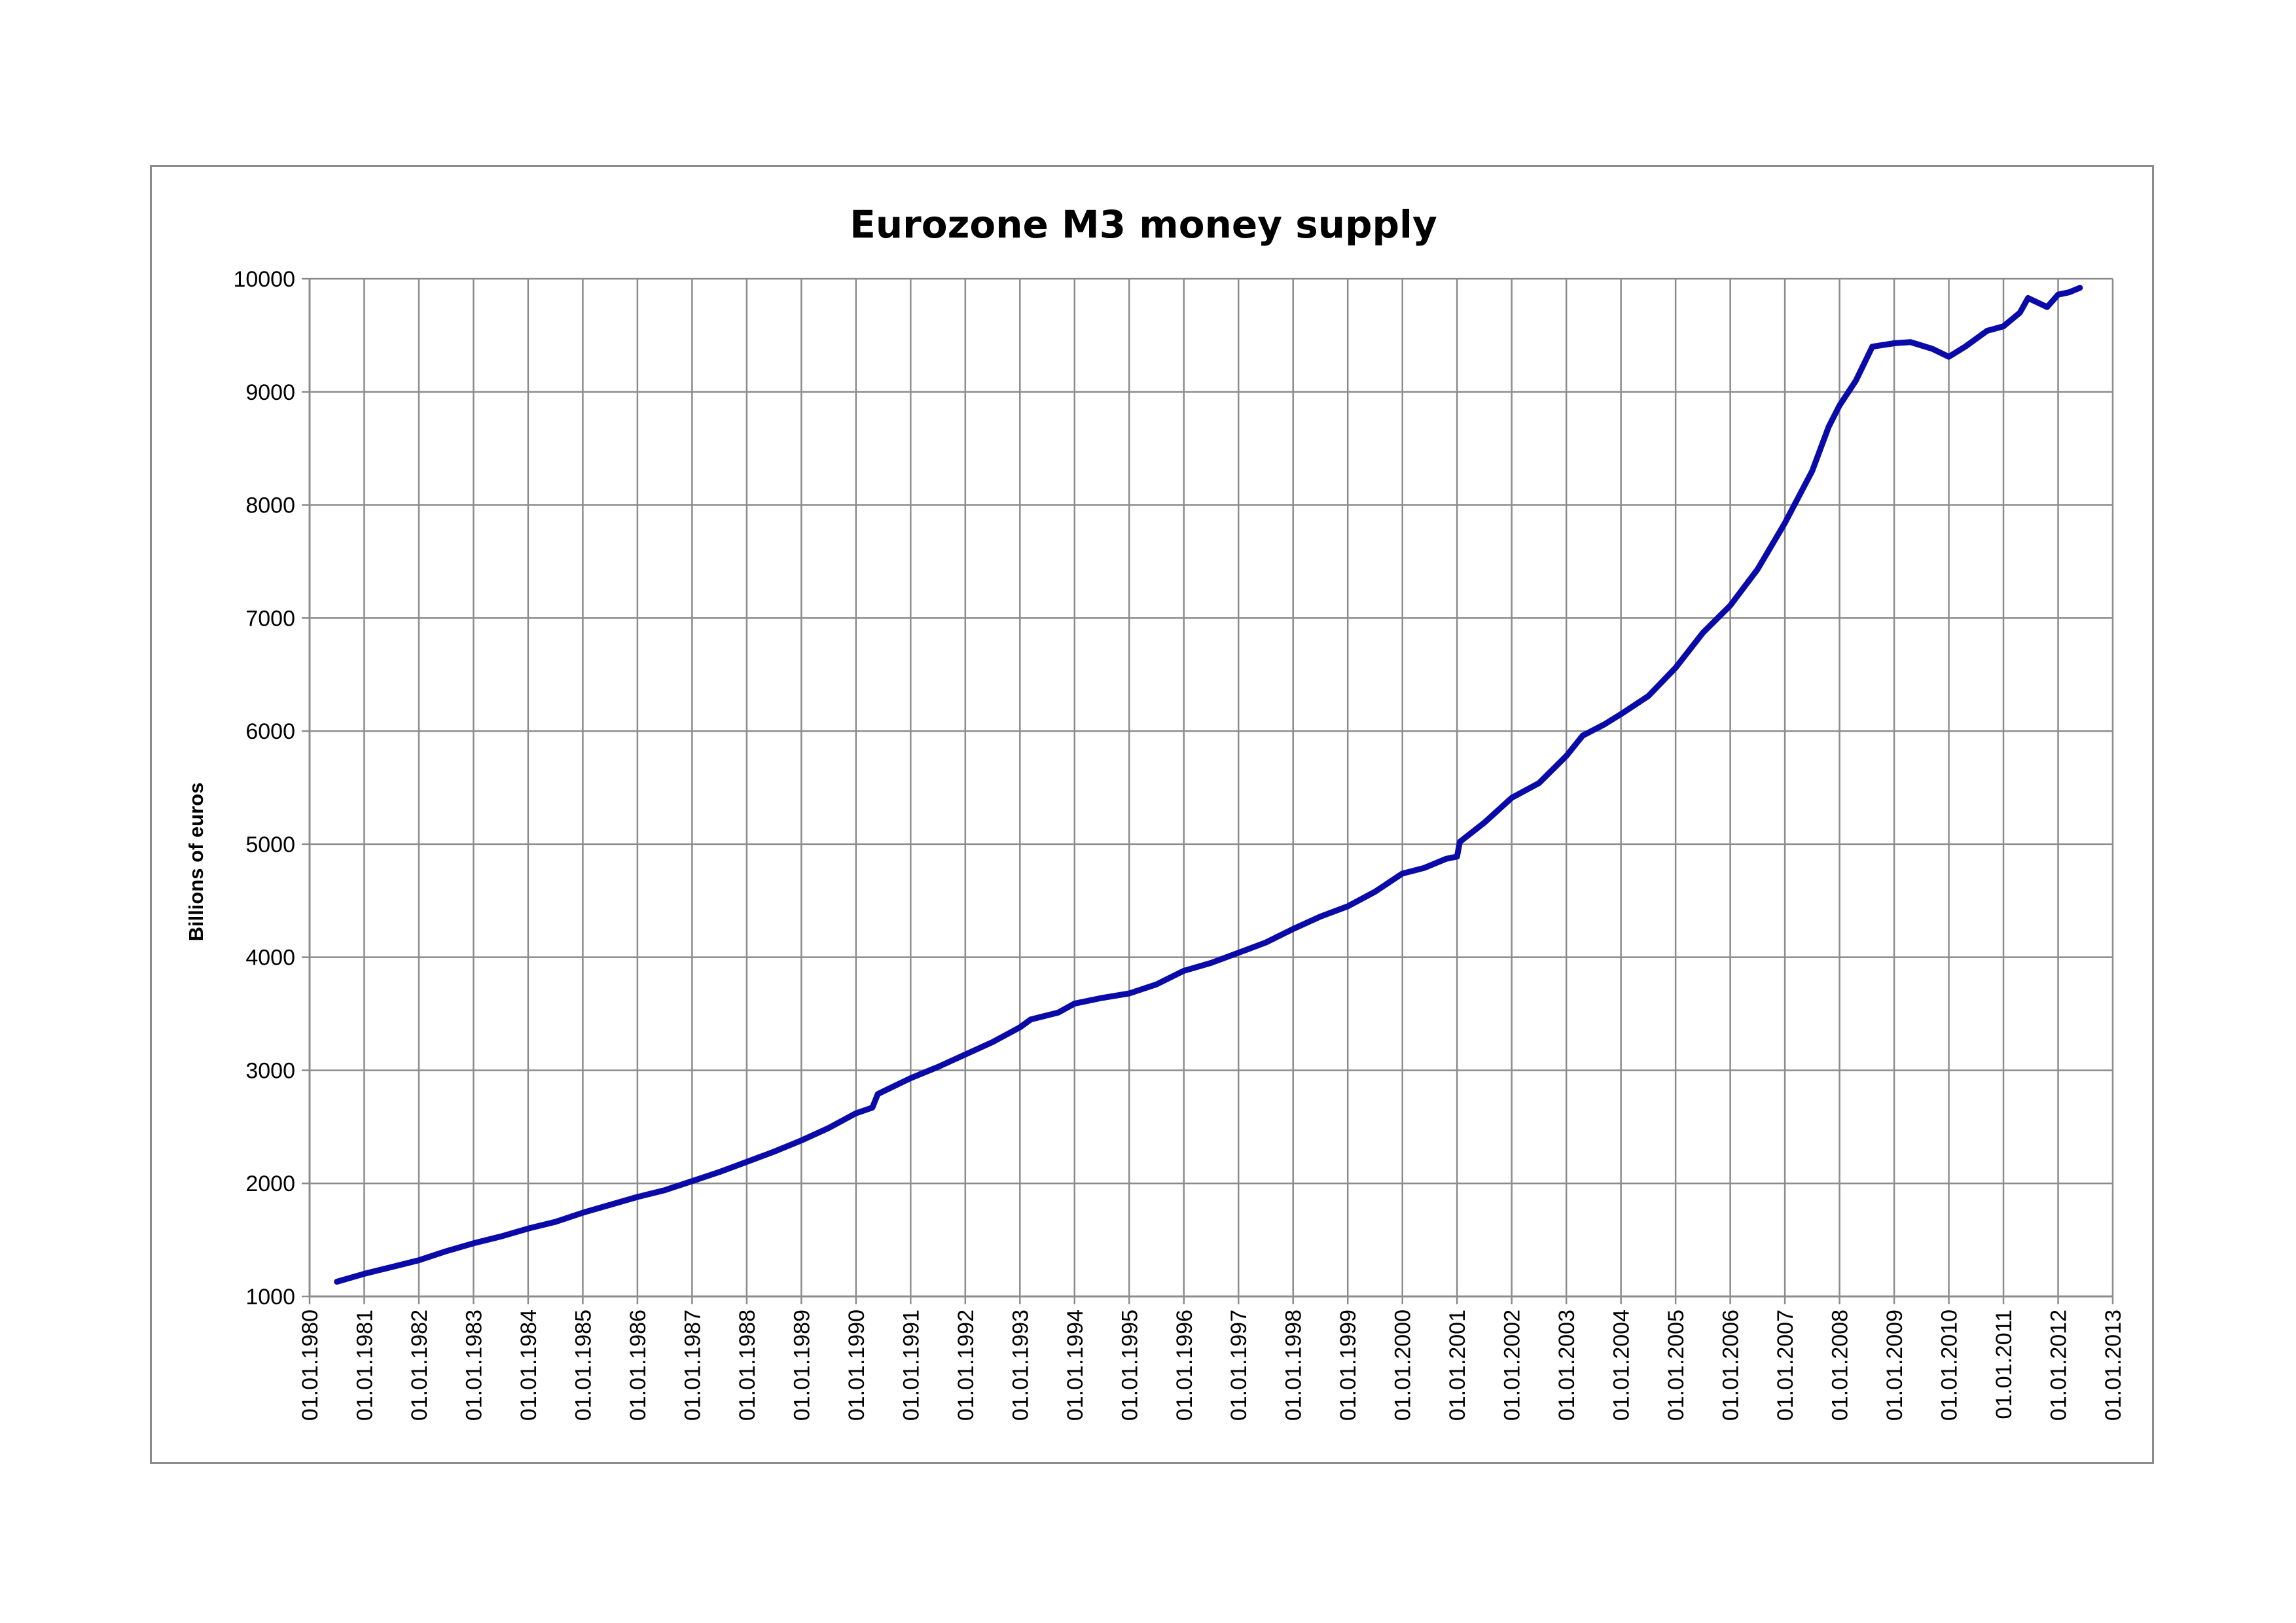 This screenshot has height=1623, width=2296. Describe the element at coordinates (473, 1366) in the screenshot. I see `x-tick-label: 01.01.1983` at that location.